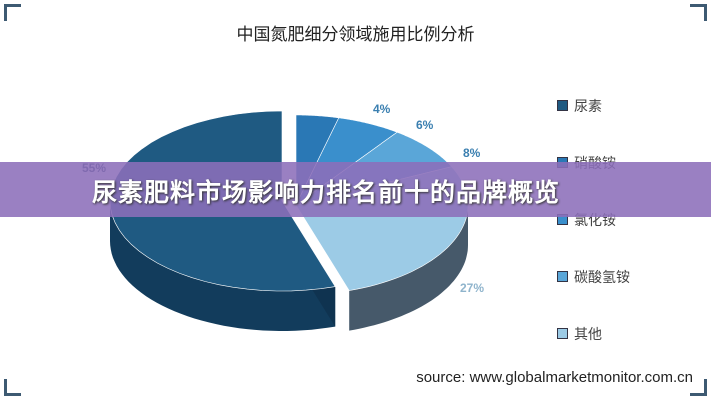  I want to click on legend-label: 碳酸氢铵, so click(602, 278).